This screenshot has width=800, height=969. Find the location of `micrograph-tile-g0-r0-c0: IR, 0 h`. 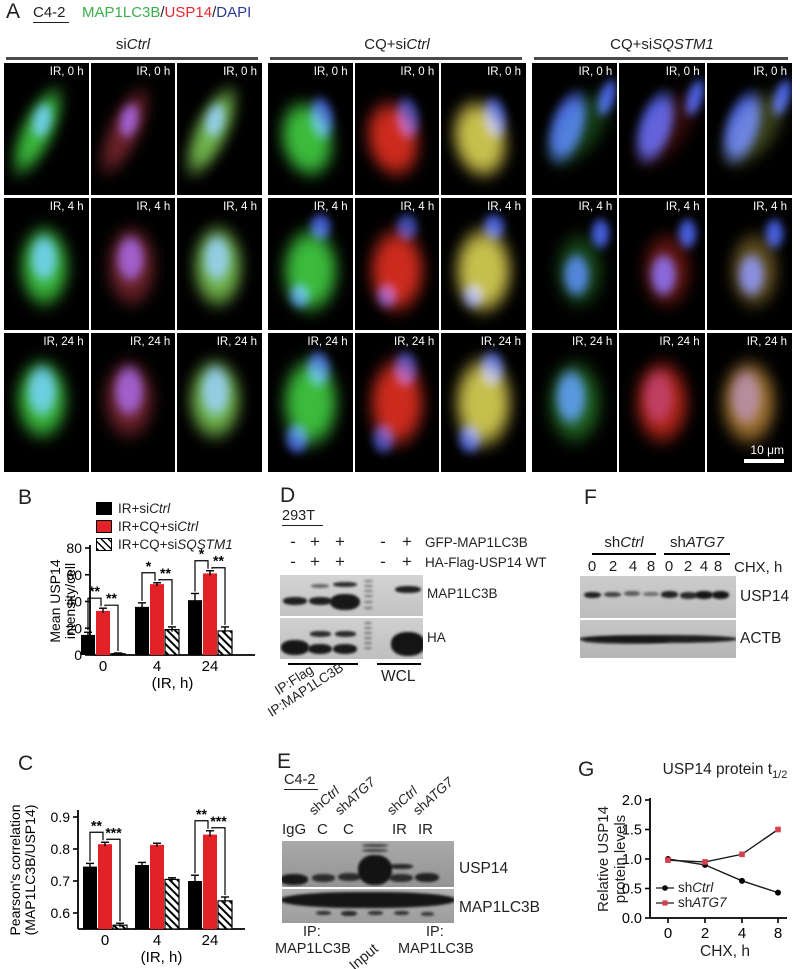

micrograph-tile-g0-r0-c0: IR, 0 h is located at coordinates (46, 129).